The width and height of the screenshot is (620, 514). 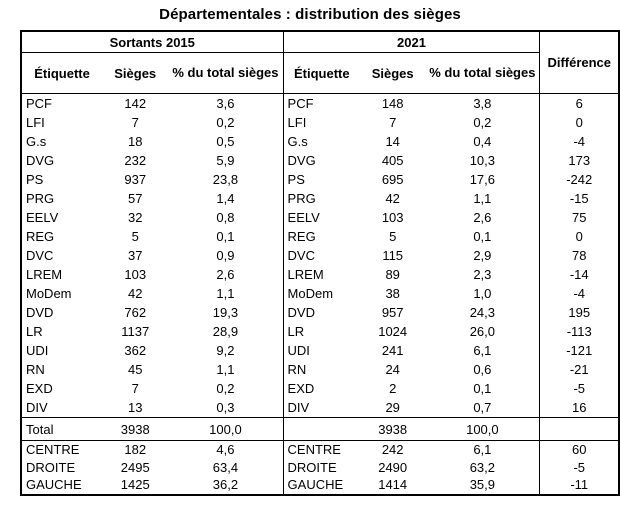 What do you see at coordinates (393, 467) in the screenshot?
I see `cell-sieges-2021: 2490` at bounding box center [393, 467].